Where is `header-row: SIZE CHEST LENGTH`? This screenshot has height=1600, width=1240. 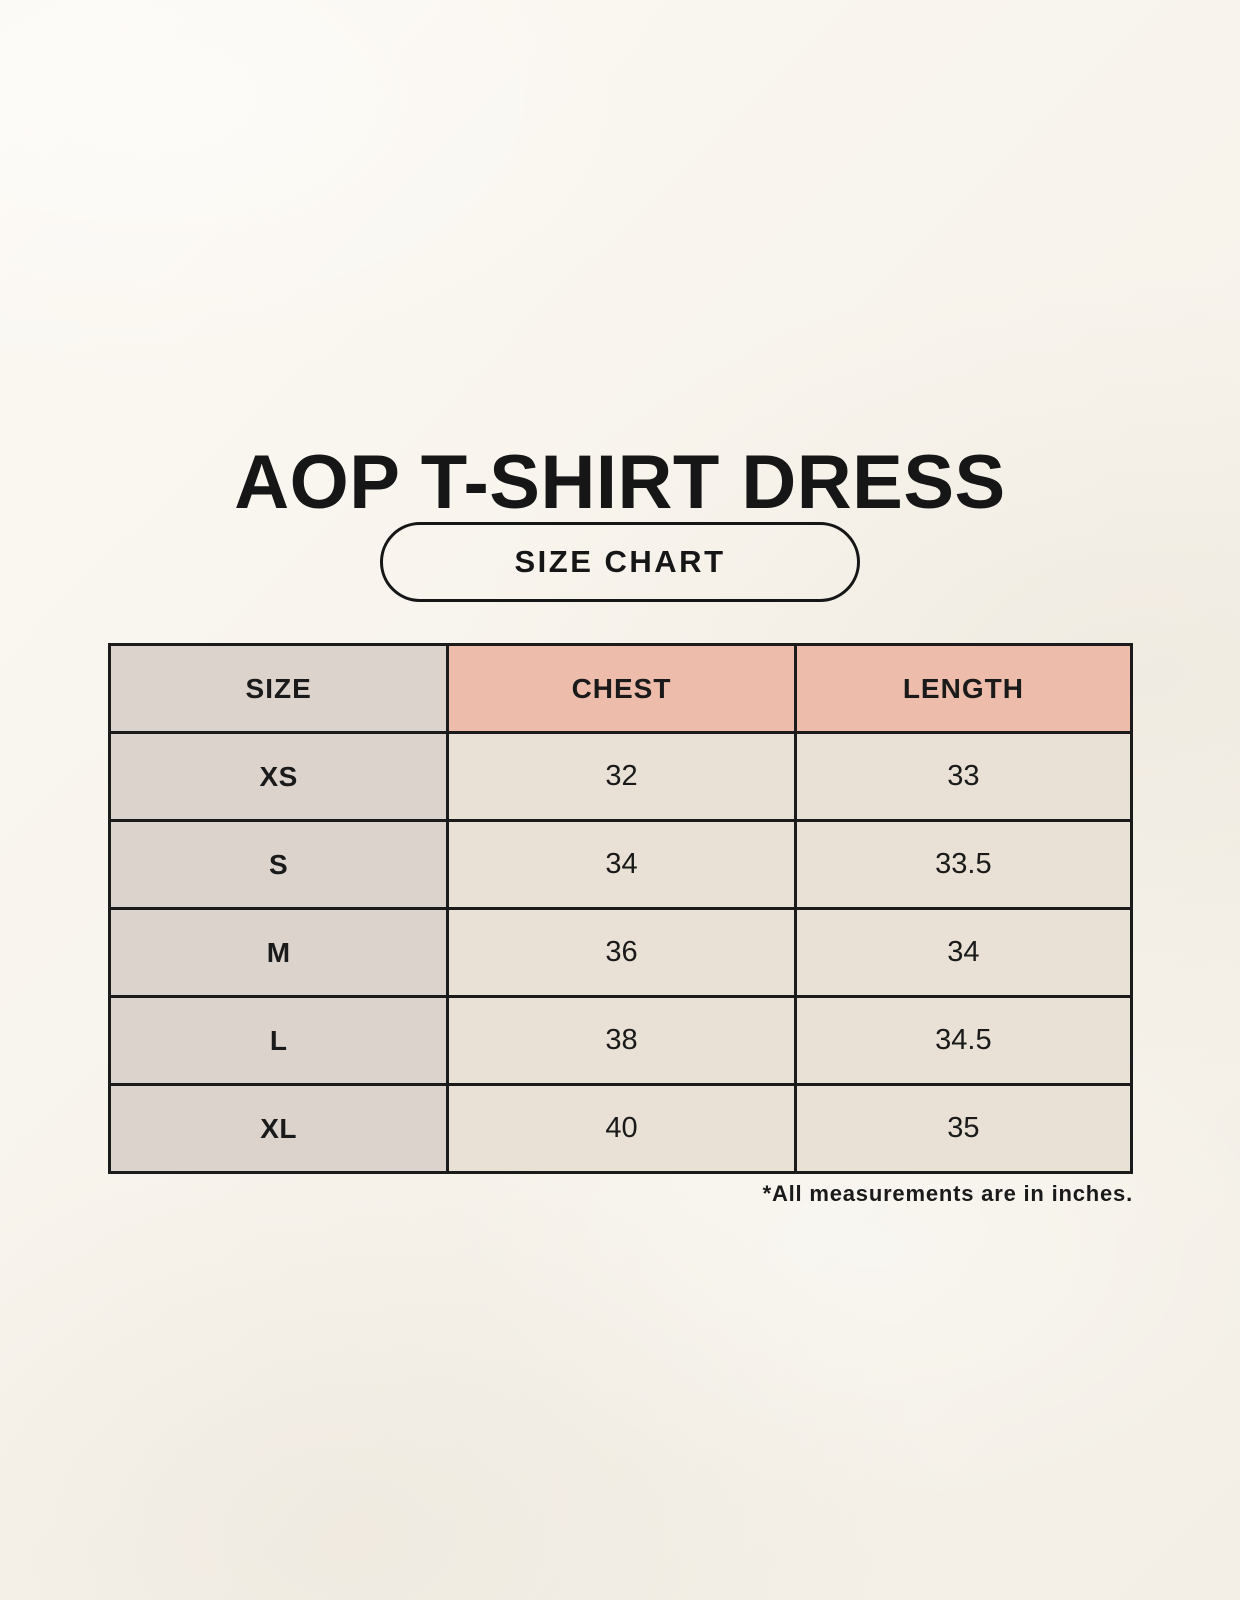
header-row: SIZE CHEST LENGTH is located at coordinates (620, 688).